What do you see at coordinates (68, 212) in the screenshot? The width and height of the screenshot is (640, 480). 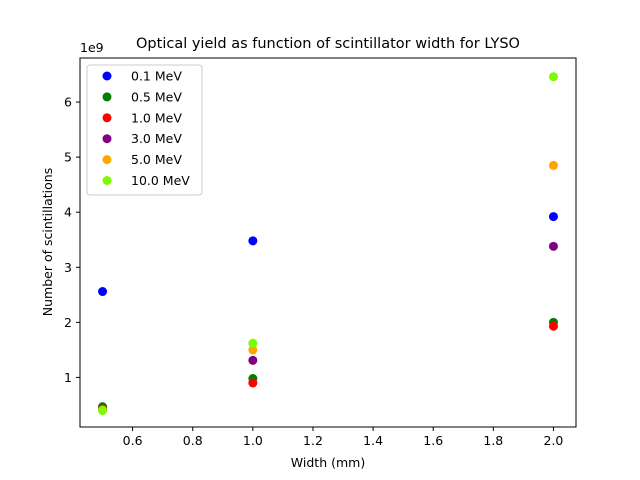 I see `y-tick-label: 4` at bounding box center [68, 212].